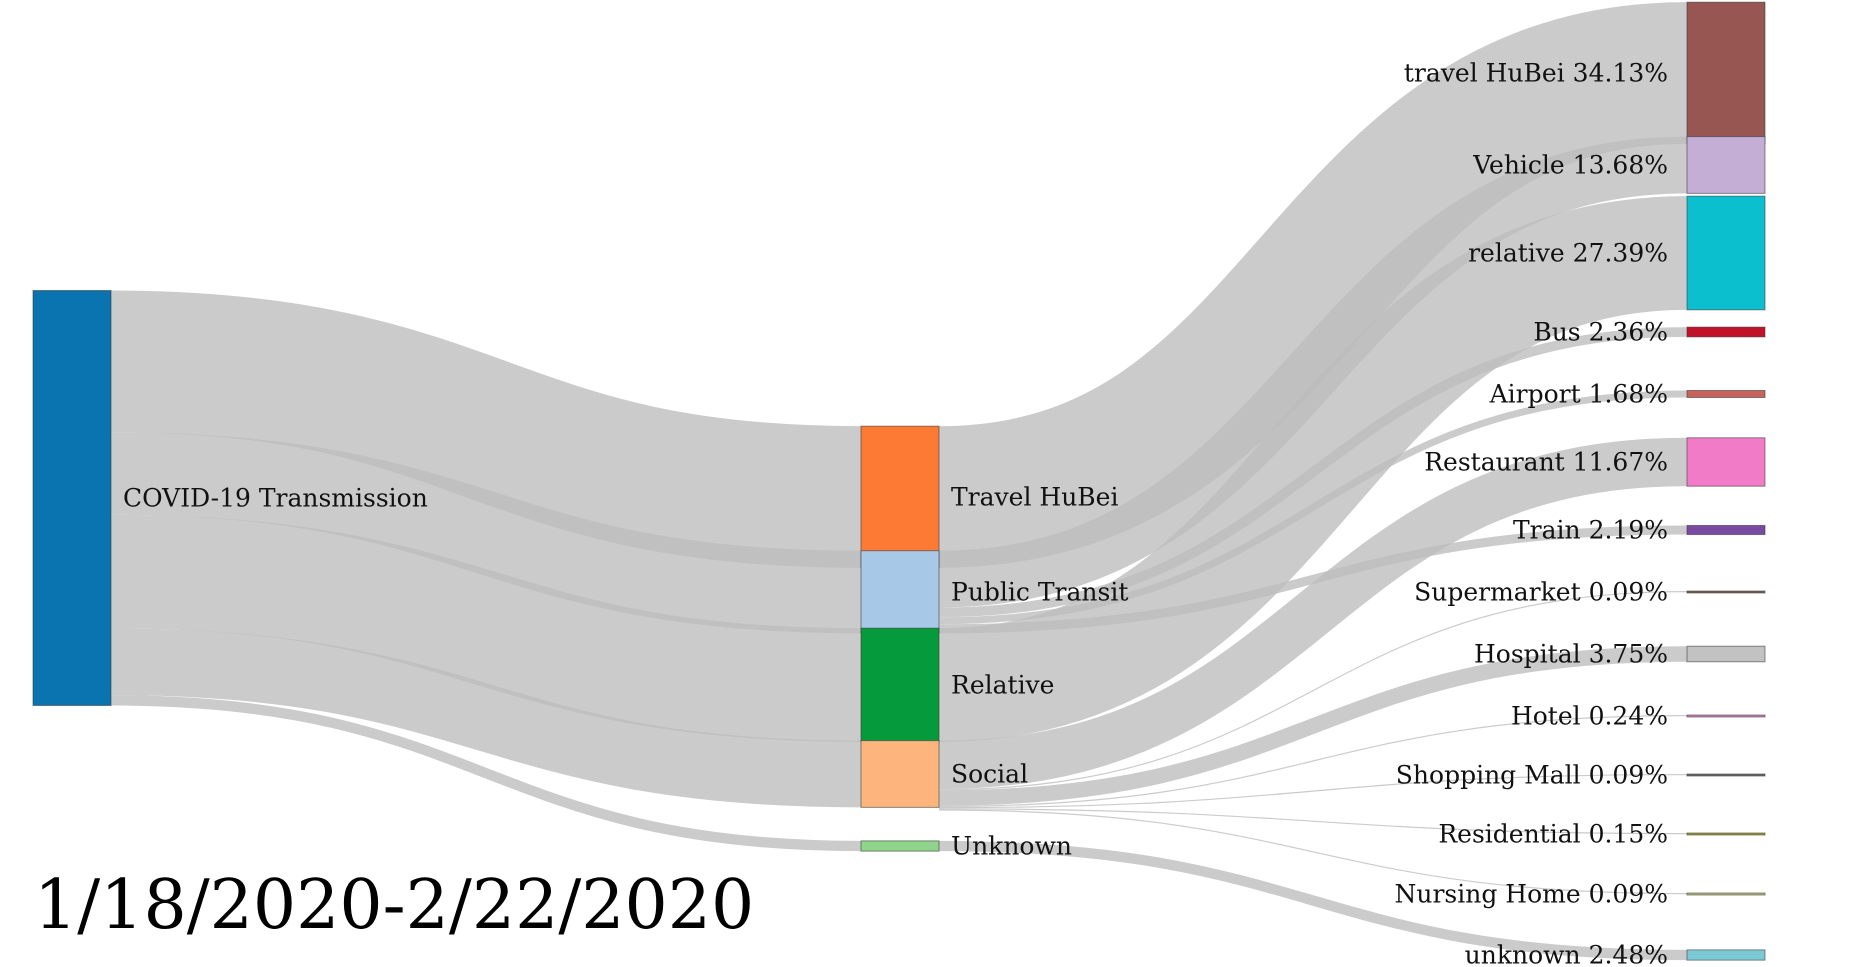 The height and width of the screenshot is (967, 1857). I want to click on node-label-train: Train 2.19%, so click(1590, 530).